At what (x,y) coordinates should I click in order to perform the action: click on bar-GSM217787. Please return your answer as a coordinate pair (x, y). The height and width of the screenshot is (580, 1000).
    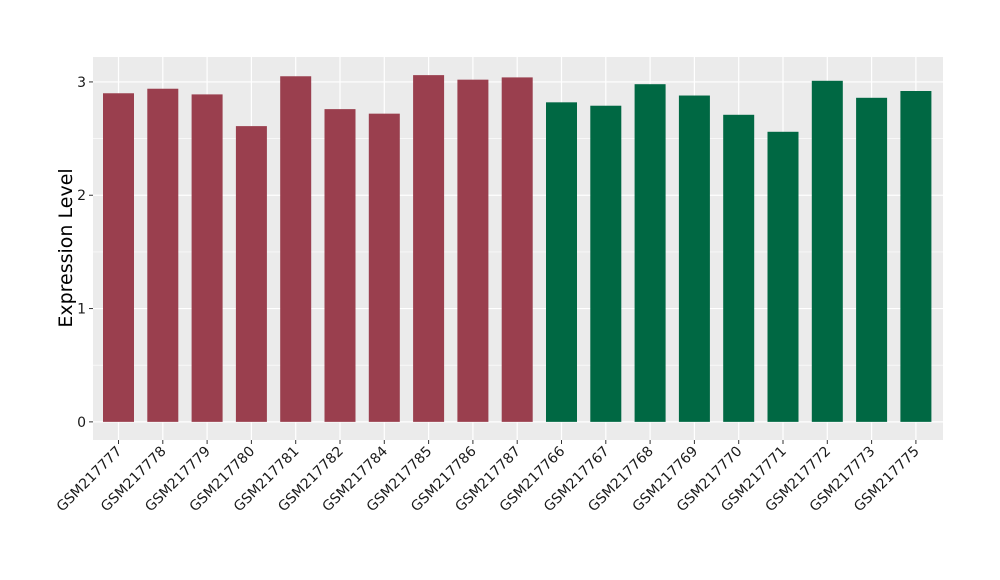
    Looking at the image, I should click on (517, 249).